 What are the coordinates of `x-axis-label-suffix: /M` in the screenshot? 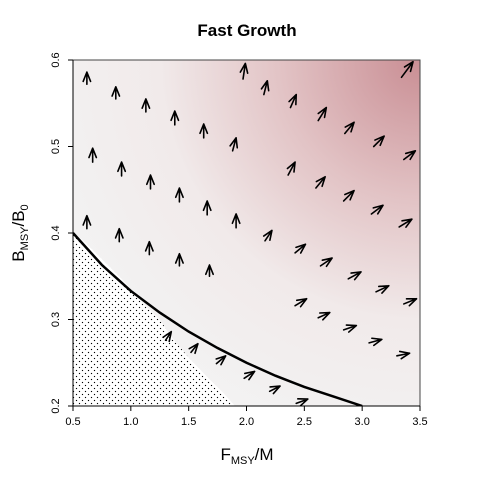 It's located at (264, 454).